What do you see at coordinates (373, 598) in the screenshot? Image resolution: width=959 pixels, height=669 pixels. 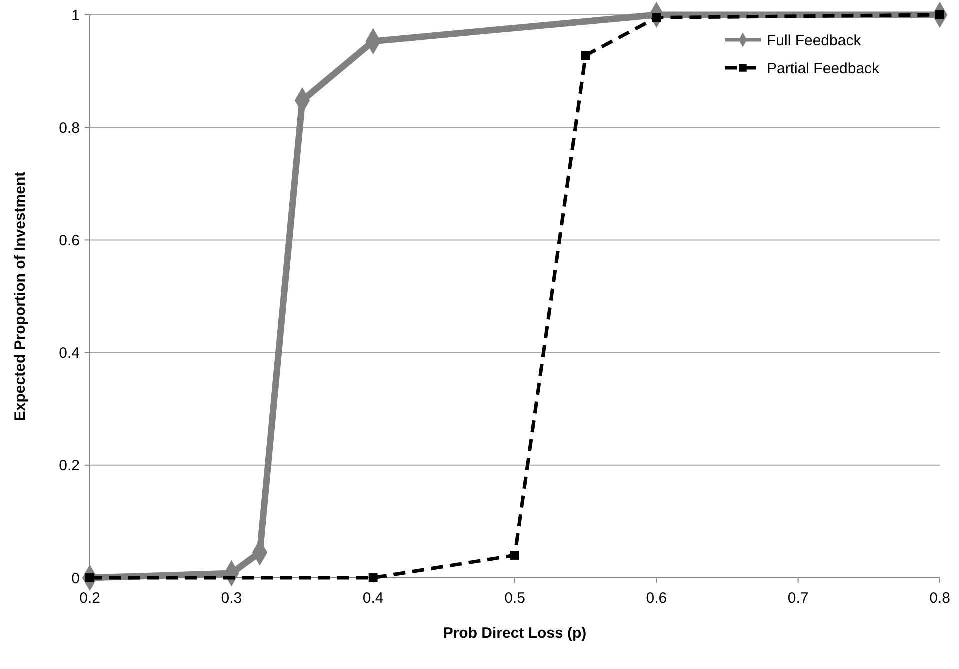 I see `x-tick-label: 0.4` at bounding box center [373, 598].